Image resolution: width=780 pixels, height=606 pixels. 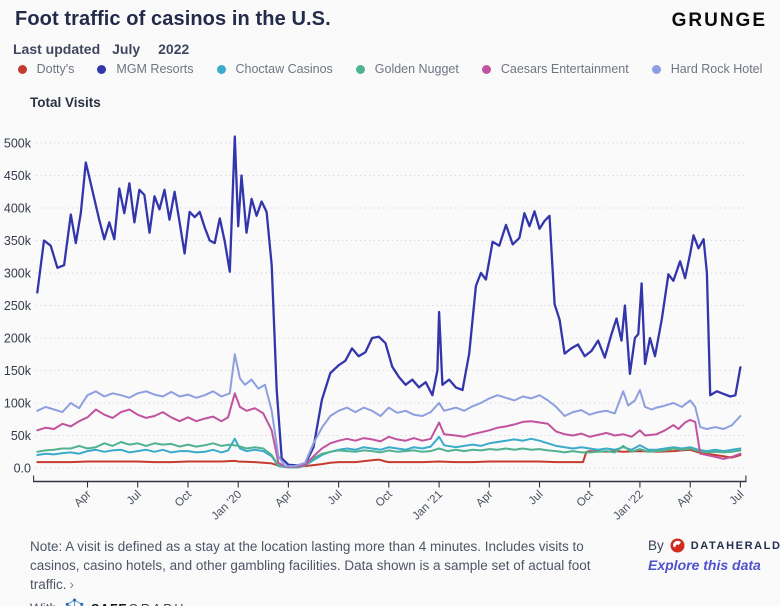 I want to click on safegraph-wordmark-safe: SAFE, so click(x=109, y=604).